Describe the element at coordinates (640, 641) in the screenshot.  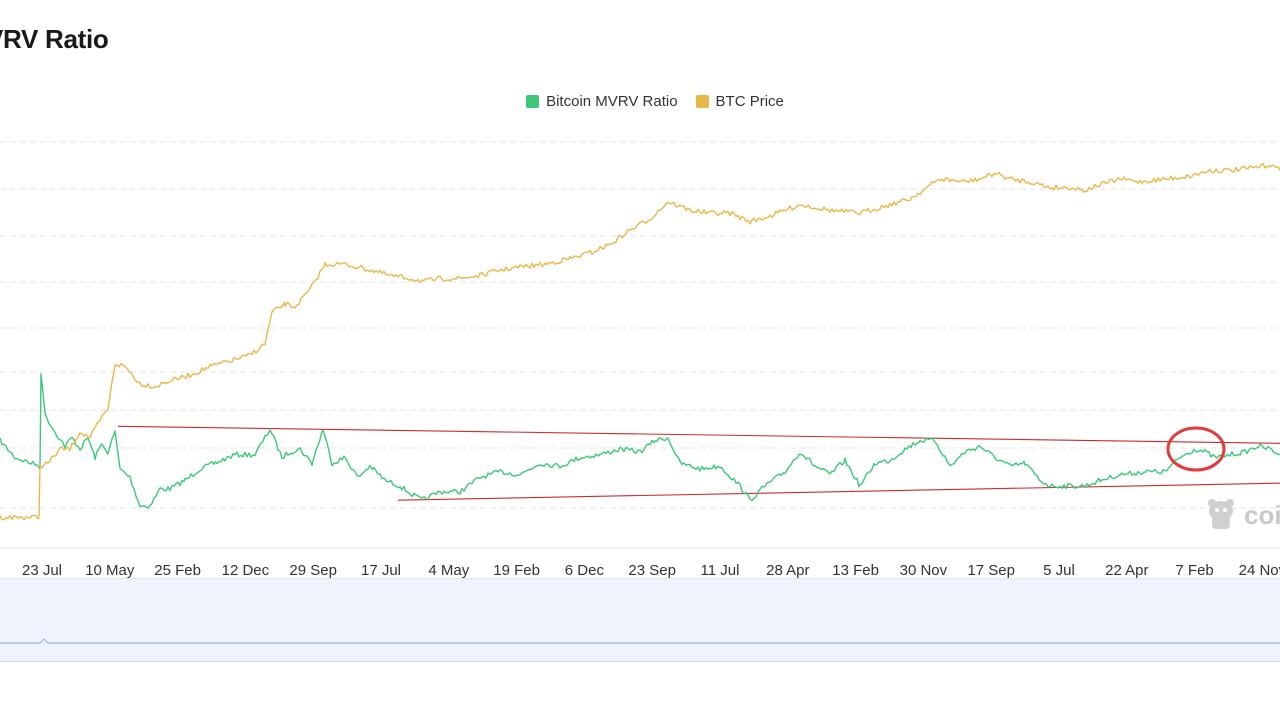
I see `navigator-preview` at that location.